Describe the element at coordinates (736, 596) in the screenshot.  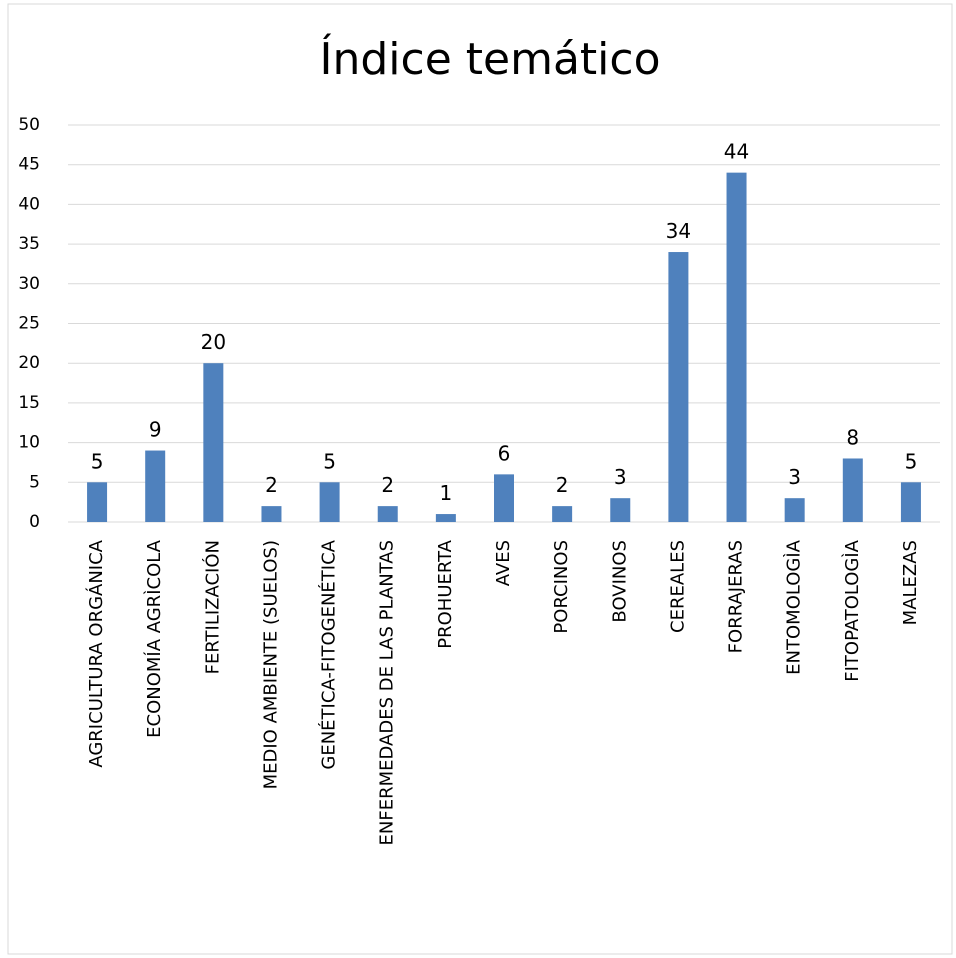
I see `x-tick-label: FORRAJERAS` at that location.